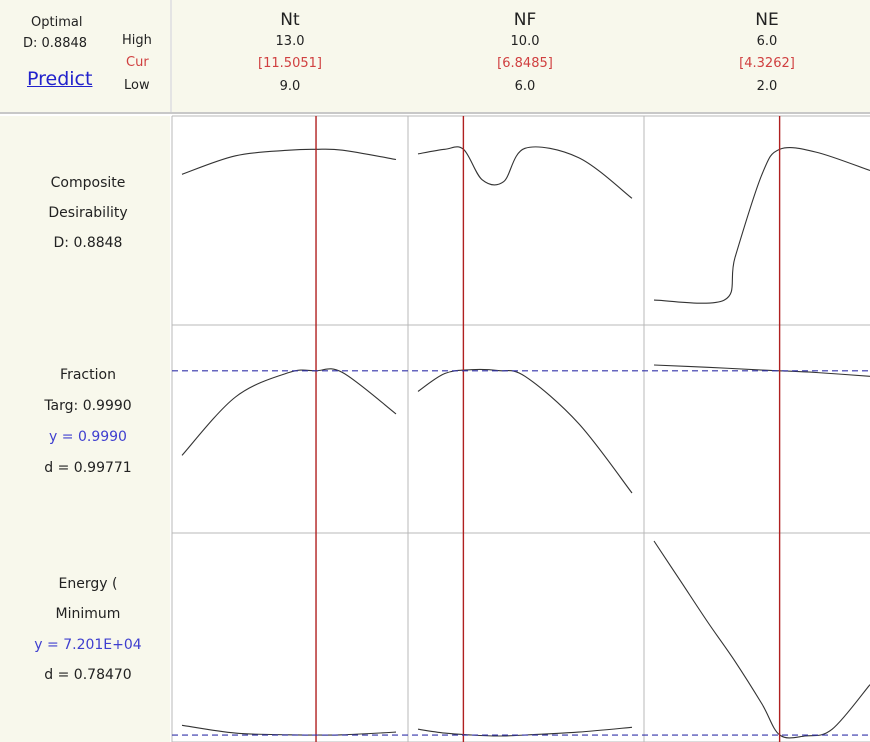 The width and height of the screenshot is (870, 742). What do you see at coordinates (88, 614) in the screenshot?
I see `response-energy-line2: Minimum` at bounding box center [88, 614].